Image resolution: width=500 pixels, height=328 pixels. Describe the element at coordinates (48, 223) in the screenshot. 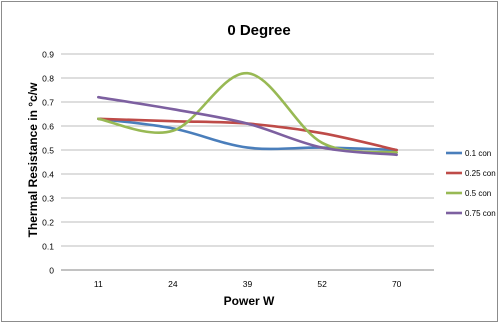

I see `y-tick-label: 0.2` at that location.